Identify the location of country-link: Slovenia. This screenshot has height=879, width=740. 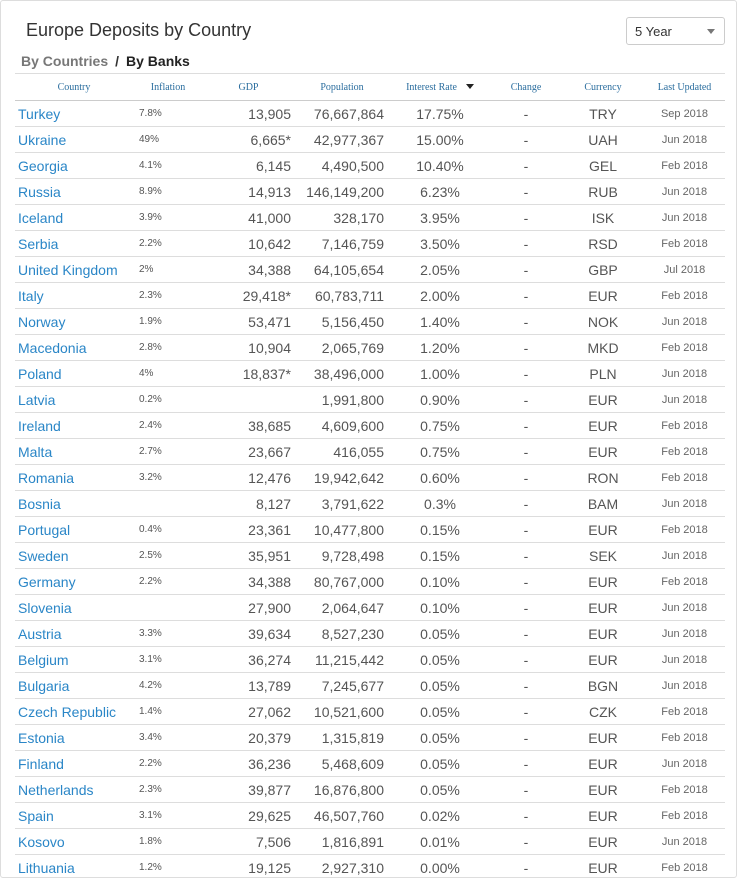
(74, 607).